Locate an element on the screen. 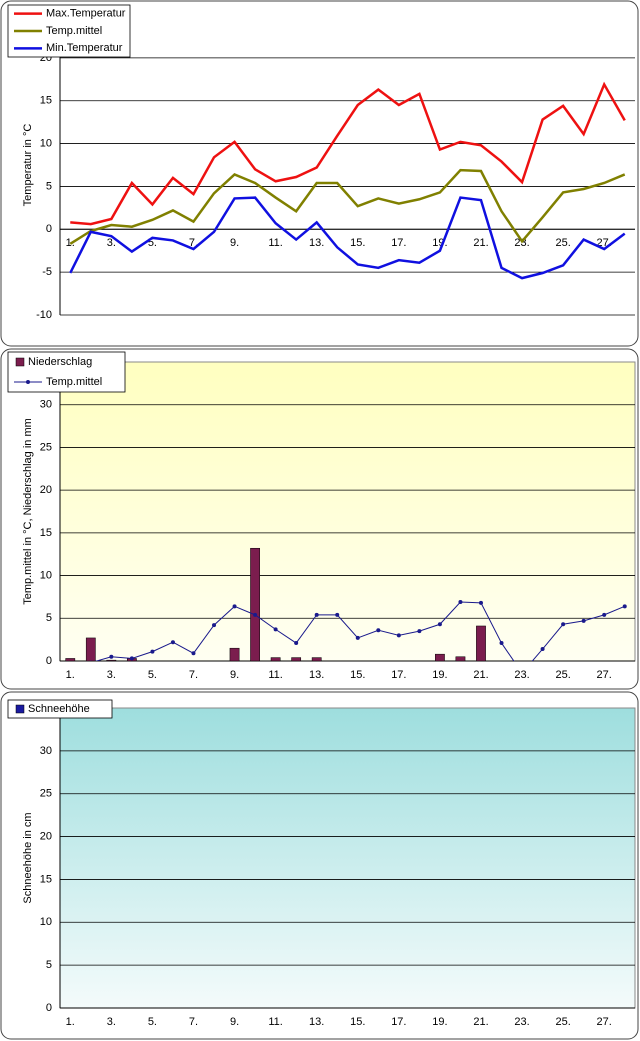 This screenshot has width=640, height=1041. y-tick-label: -10 is located at coordinates (44, 315).